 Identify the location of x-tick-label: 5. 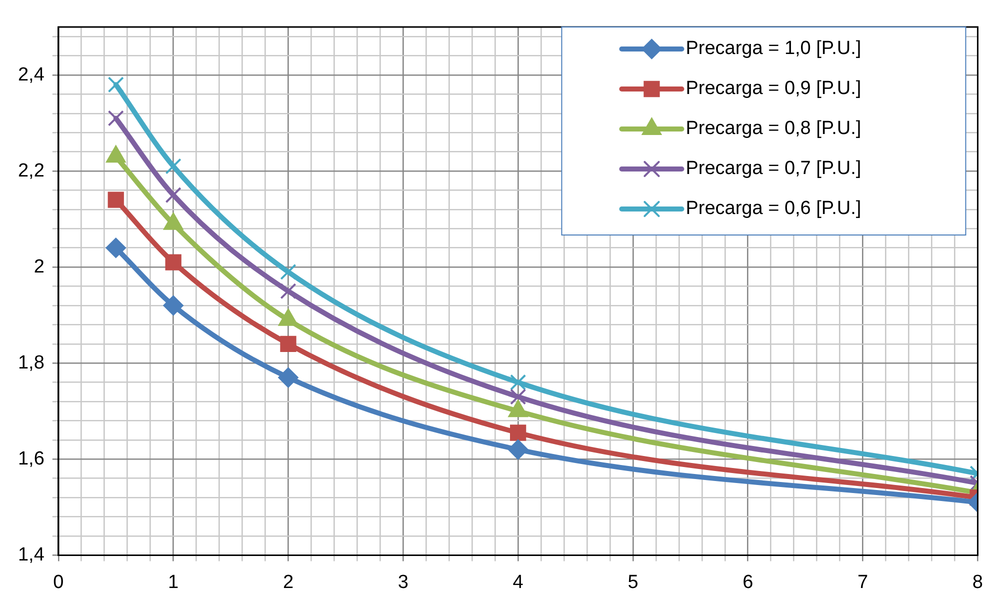
(633, 582).